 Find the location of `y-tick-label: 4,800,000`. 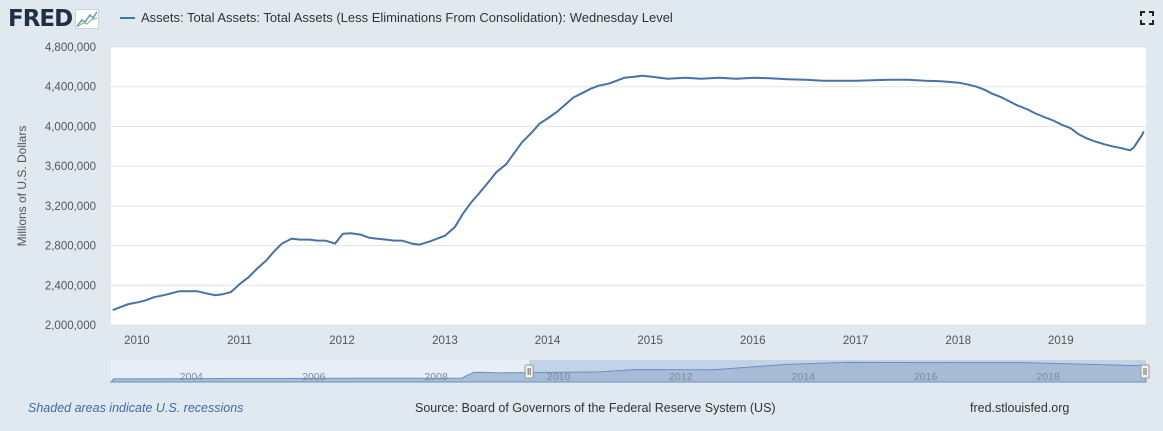

y-tick-label: 4,800,000 is located at coordinates (70, 48).